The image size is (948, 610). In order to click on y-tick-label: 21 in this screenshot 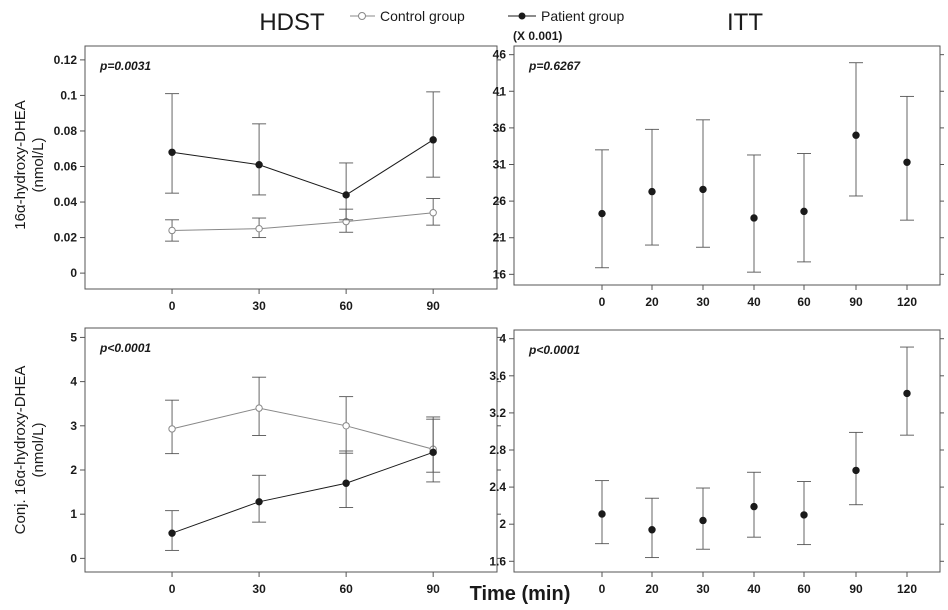, I will do `click(500, 238)`.